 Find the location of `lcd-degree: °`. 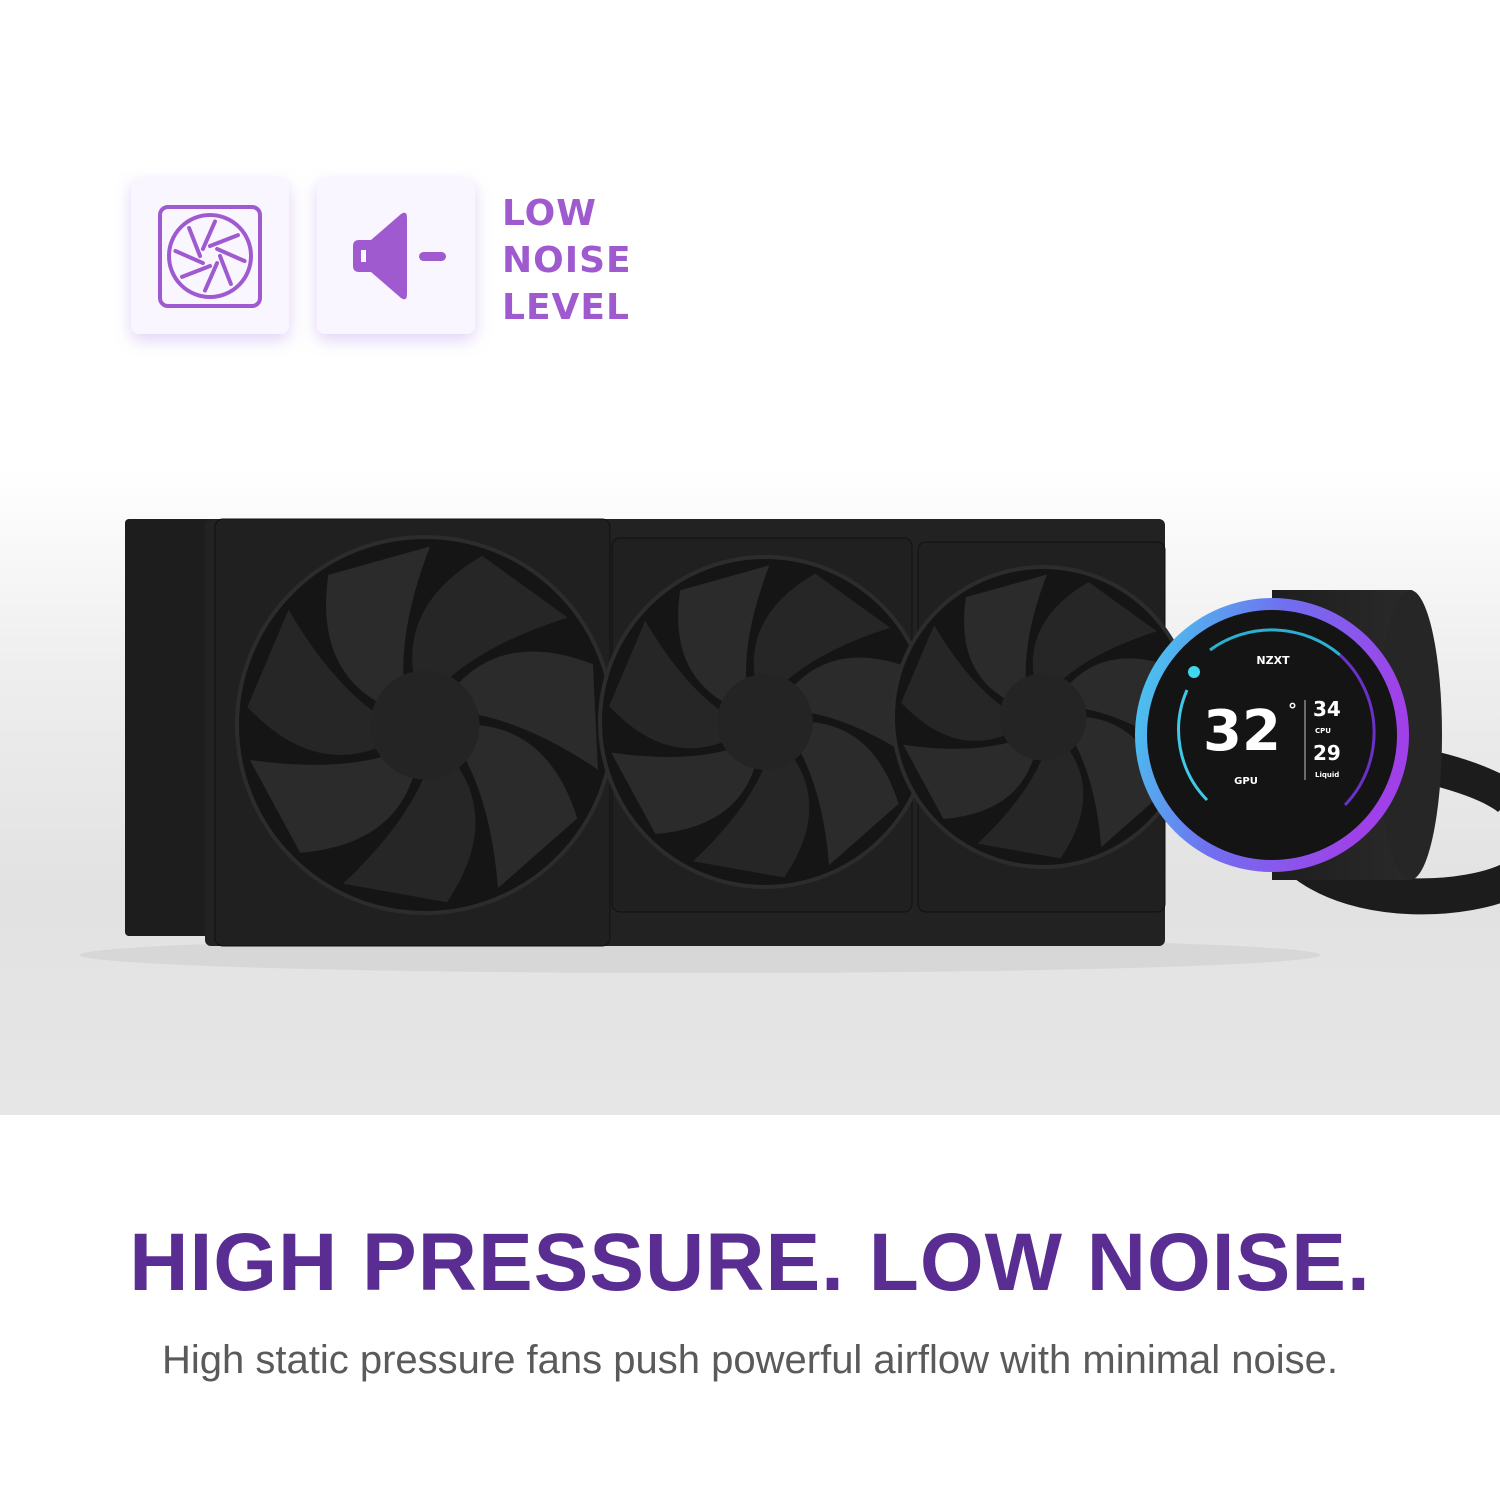

lcd-degree: ° is located at coordinates (1292, 710).